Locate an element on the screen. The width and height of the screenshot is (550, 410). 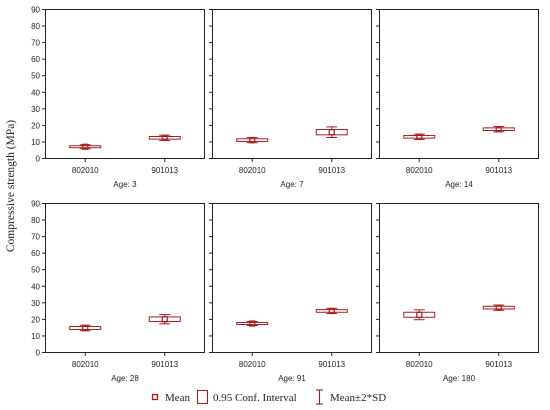
panel-label: Age: 180 is located at coordinates (459, 378).